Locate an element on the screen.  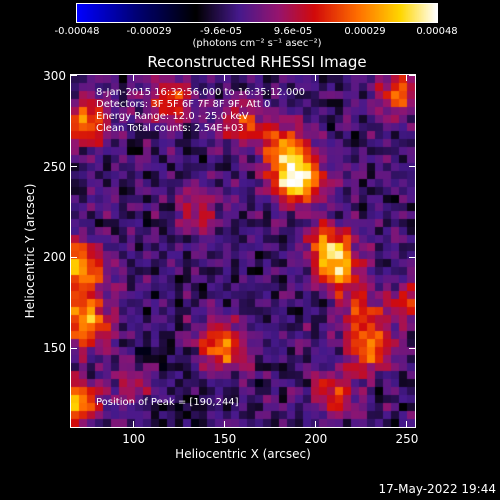
annotation-time-range: 8-Jan-2015 16:32:56.000 to 16:35:12.000 is located at coordinates (200, 92).